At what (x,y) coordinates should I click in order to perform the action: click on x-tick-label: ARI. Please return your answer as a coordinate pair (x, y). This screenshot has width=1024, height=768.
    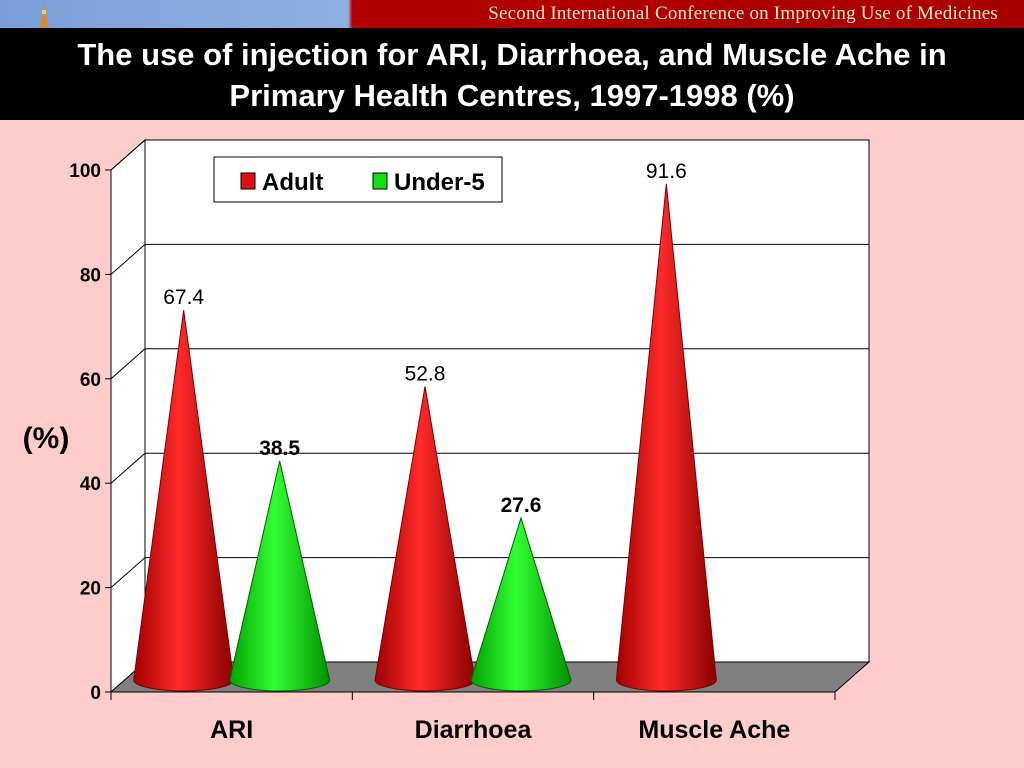
    Looking at the image, I should click on (231, 730).